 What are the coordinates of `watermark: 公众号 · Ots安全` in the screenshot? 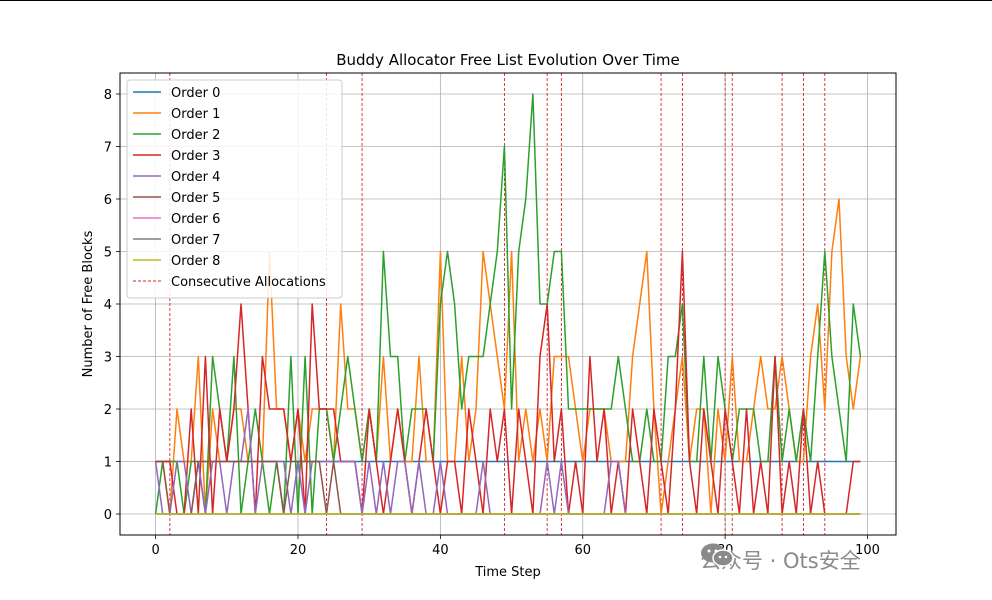 It's located at (780, 560).